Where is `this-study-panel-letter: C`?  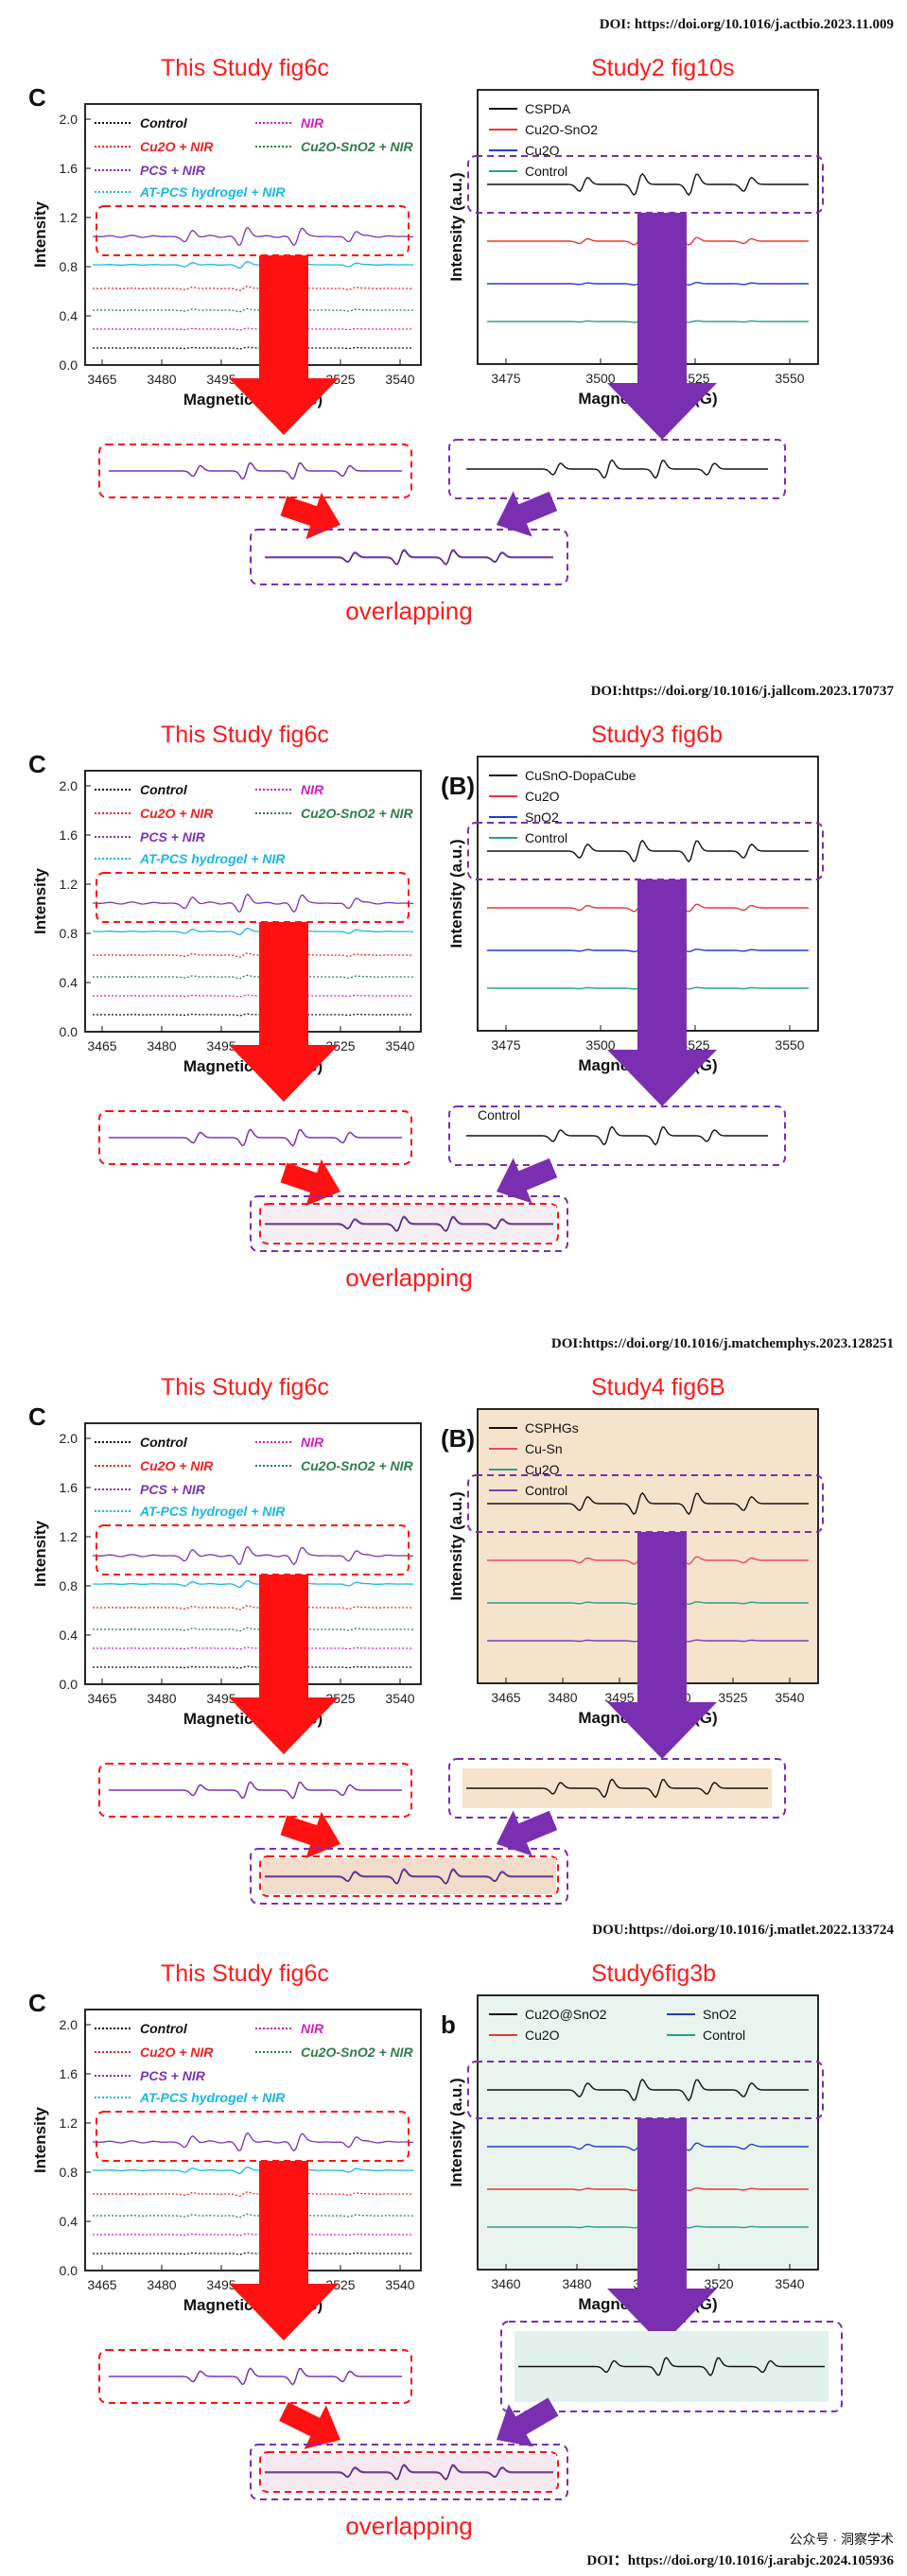
this-study-panel-letter: C is located at coordinates (37, 1416).